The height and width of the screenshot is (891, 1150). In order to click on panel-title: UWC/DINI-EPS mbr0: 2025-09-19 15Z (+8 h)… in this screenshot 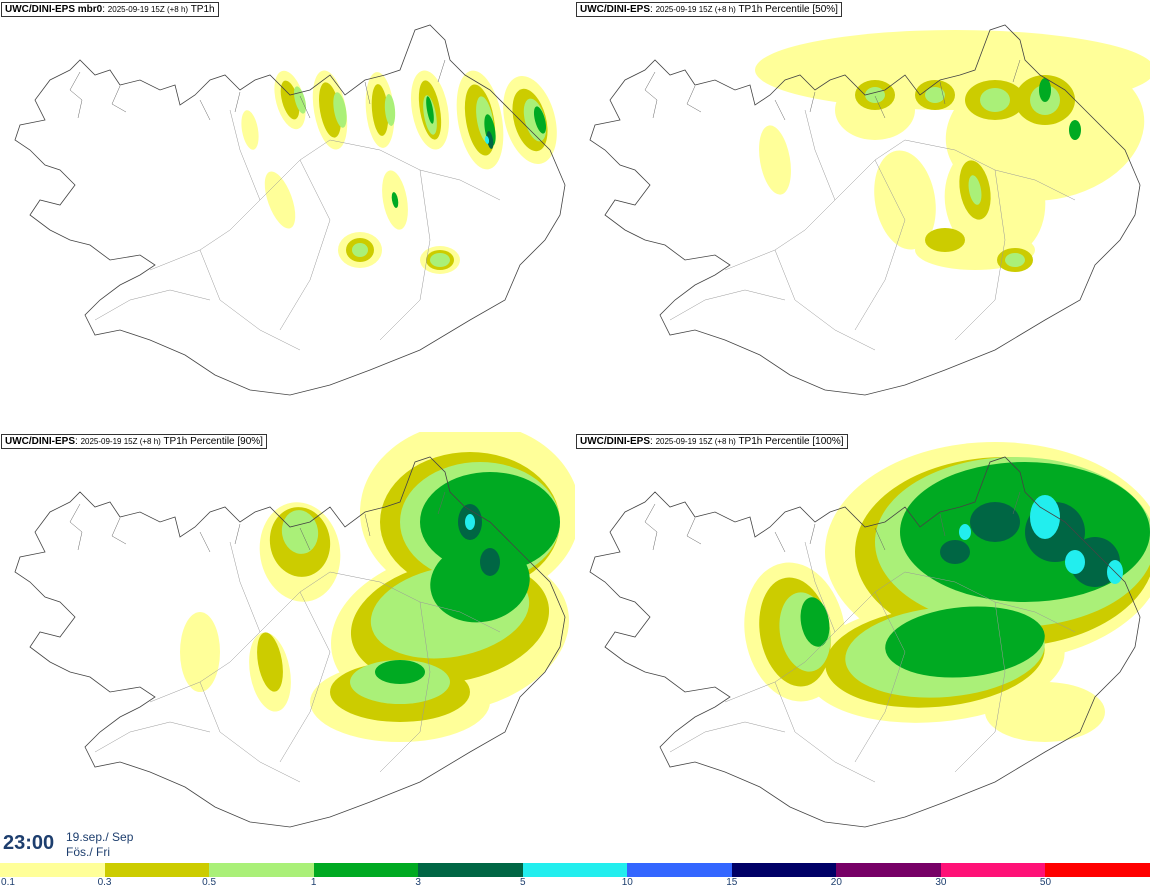, I will do `click(110, 9)`.